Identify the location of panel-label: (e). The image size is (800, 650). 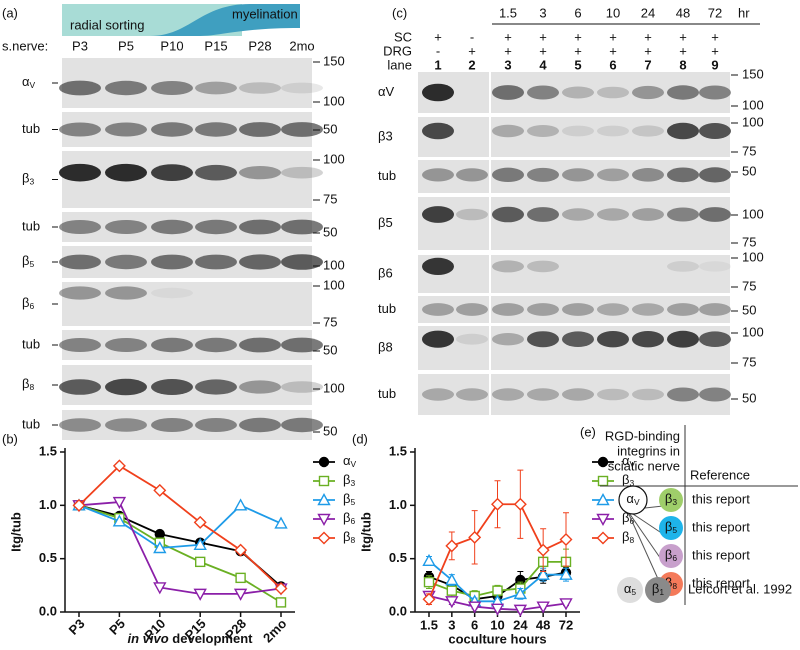
(588, 431).